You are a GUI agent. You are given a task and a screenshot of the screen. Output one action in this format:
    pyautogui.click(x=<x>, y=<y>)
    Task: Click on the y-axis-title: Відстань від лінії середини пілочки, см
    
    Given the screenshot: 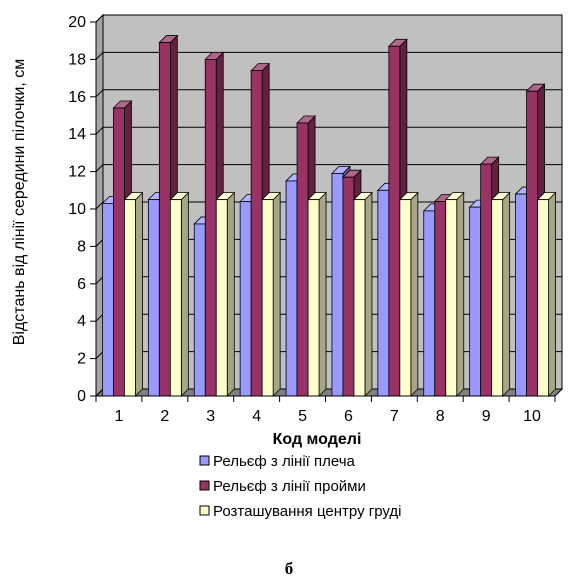 What is the action you would take?
    pyautogui.click(x=19, y=202)
    